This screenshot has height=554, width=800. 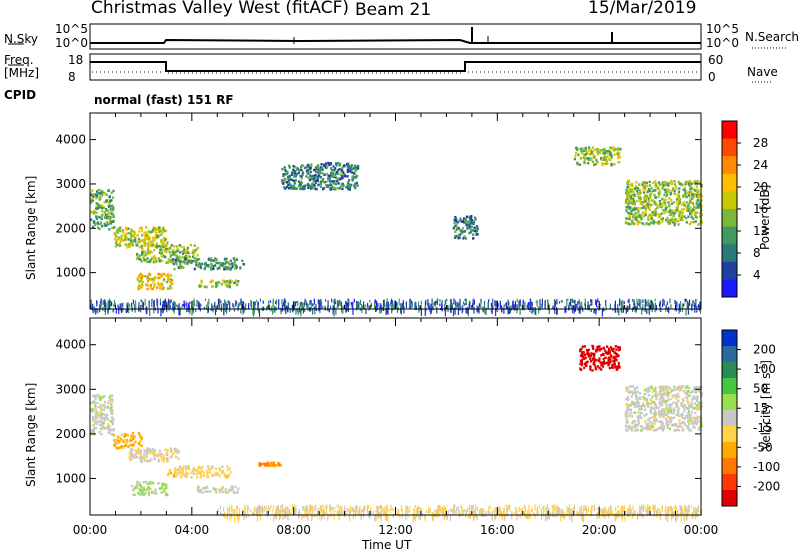 I want to click on freq-unit-label: [MHz], so click(x=22, y=73).